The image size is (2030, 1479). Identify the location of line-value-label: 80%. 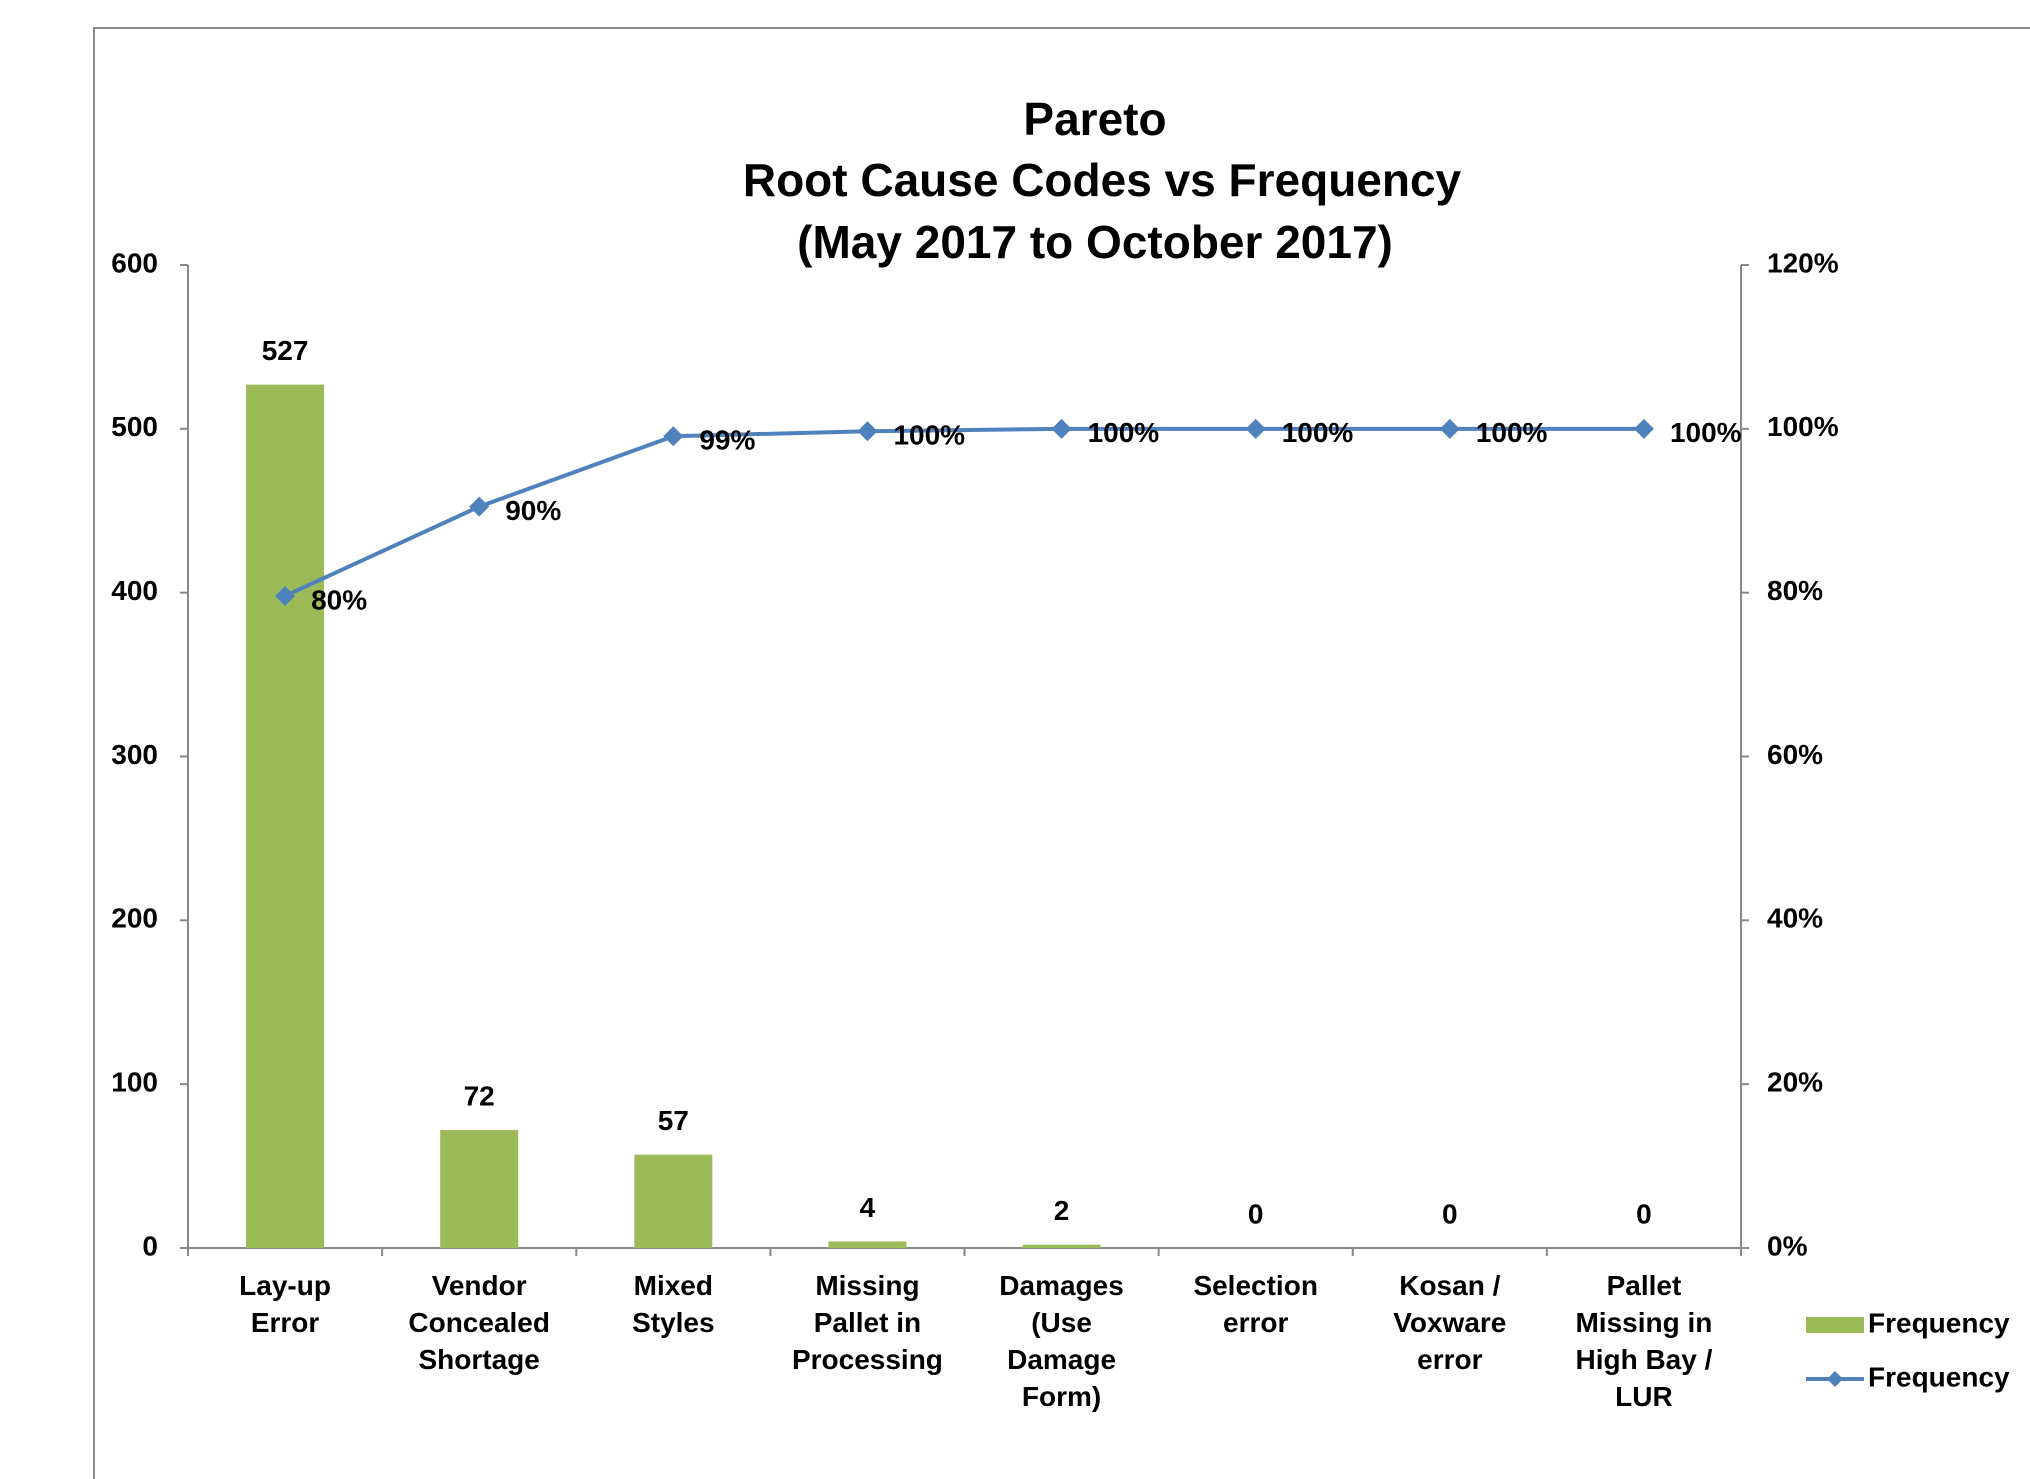
(339, 599).